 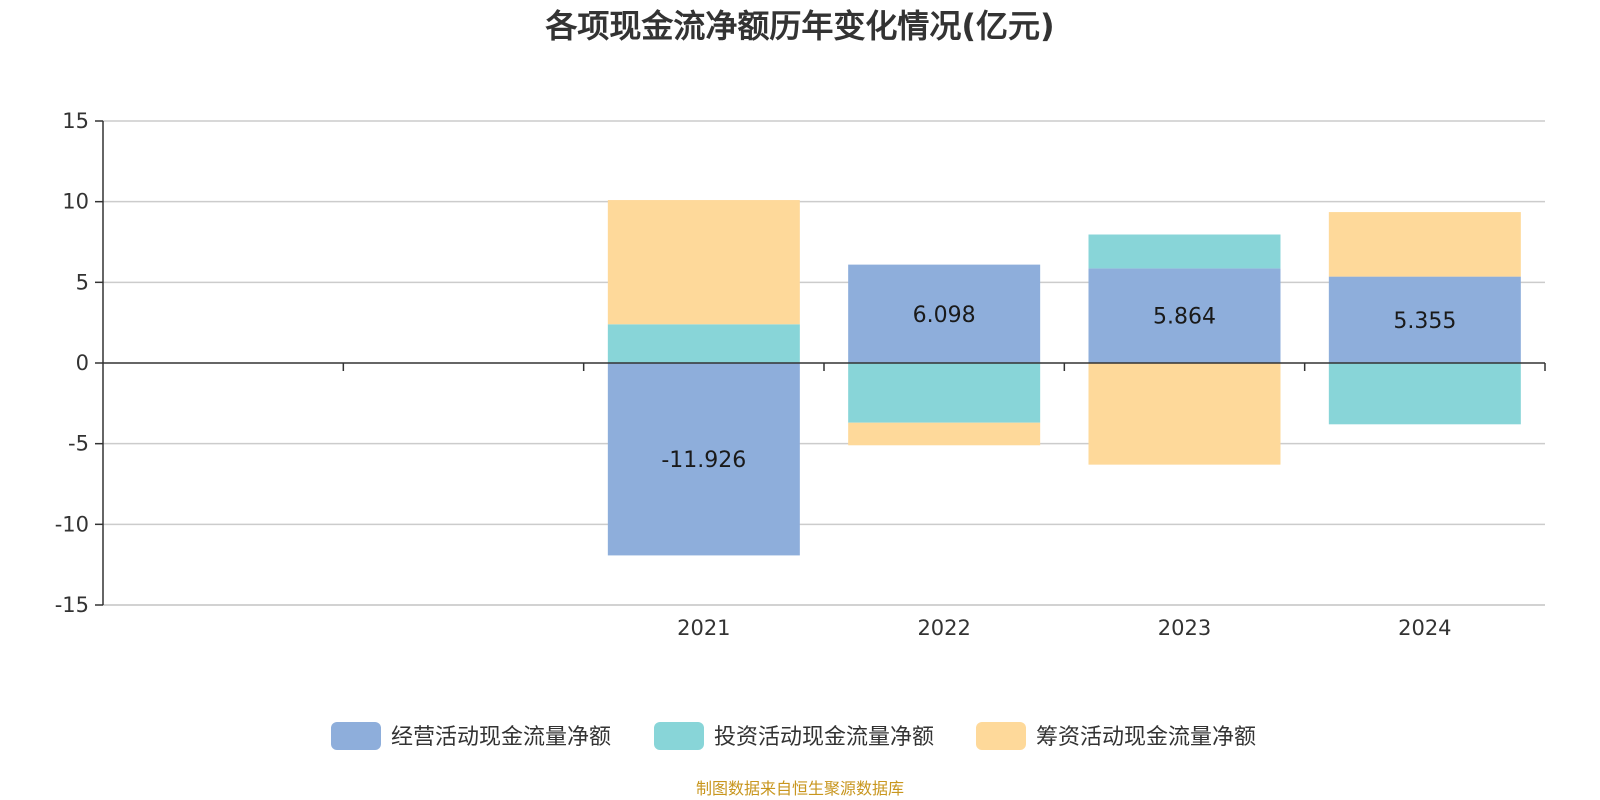 I want to click on data-label: 5.355, so click(x=1424, y=321).